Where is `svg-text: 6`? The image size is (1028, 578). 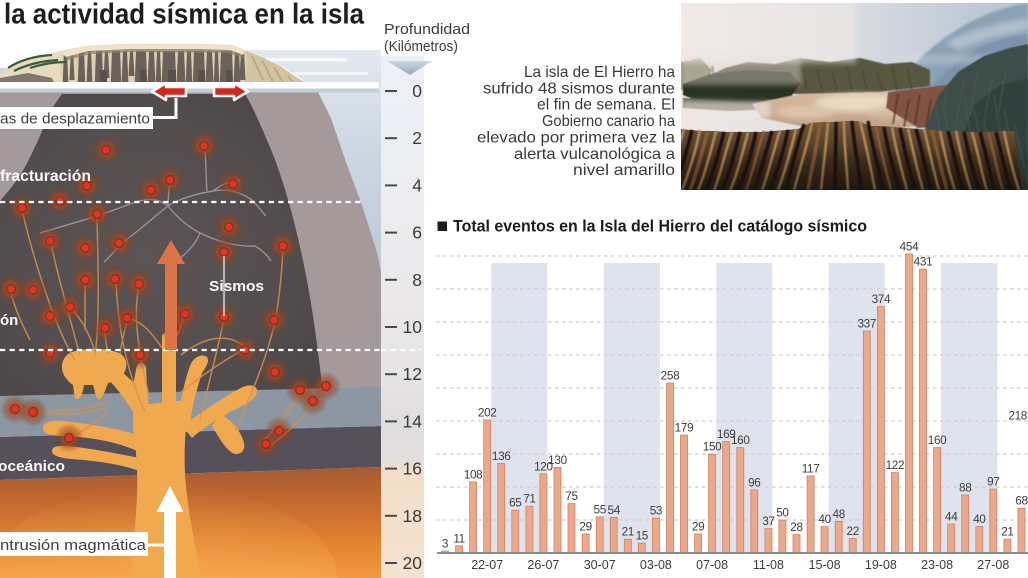 svg-text: 6 is located at coordinates (417, 233).